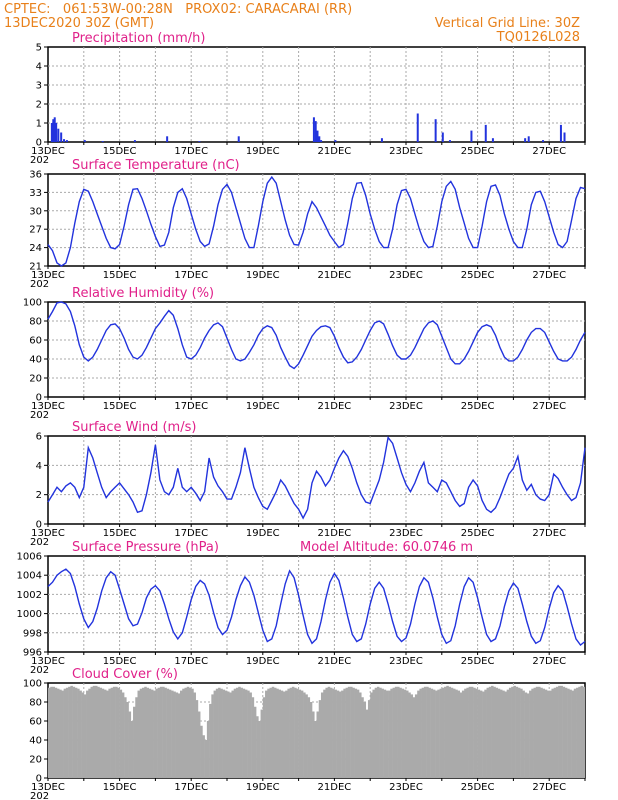  What do you see at coordinates (35, 703) in the screenshot?
I see `y-tick-label: 80` at bounding box center [35, 703].